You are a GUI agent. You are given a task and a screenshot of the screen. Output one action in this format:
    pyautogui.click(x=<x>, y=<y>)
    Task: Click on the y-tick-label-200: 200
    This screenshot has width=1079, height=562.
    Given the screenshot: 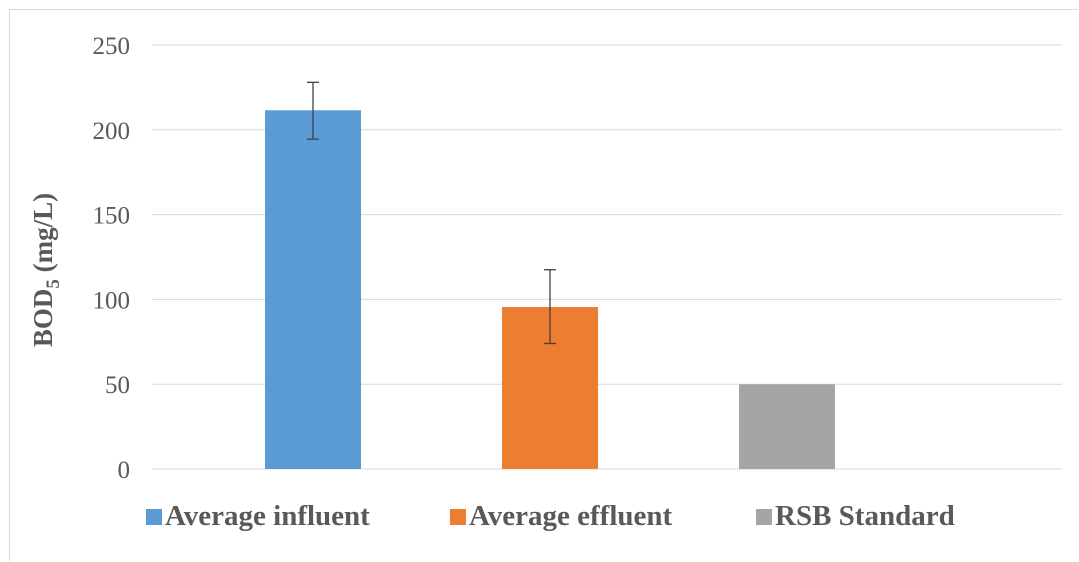 What is the action you would take?
    pyautogui.click(x=112, y=131)
    